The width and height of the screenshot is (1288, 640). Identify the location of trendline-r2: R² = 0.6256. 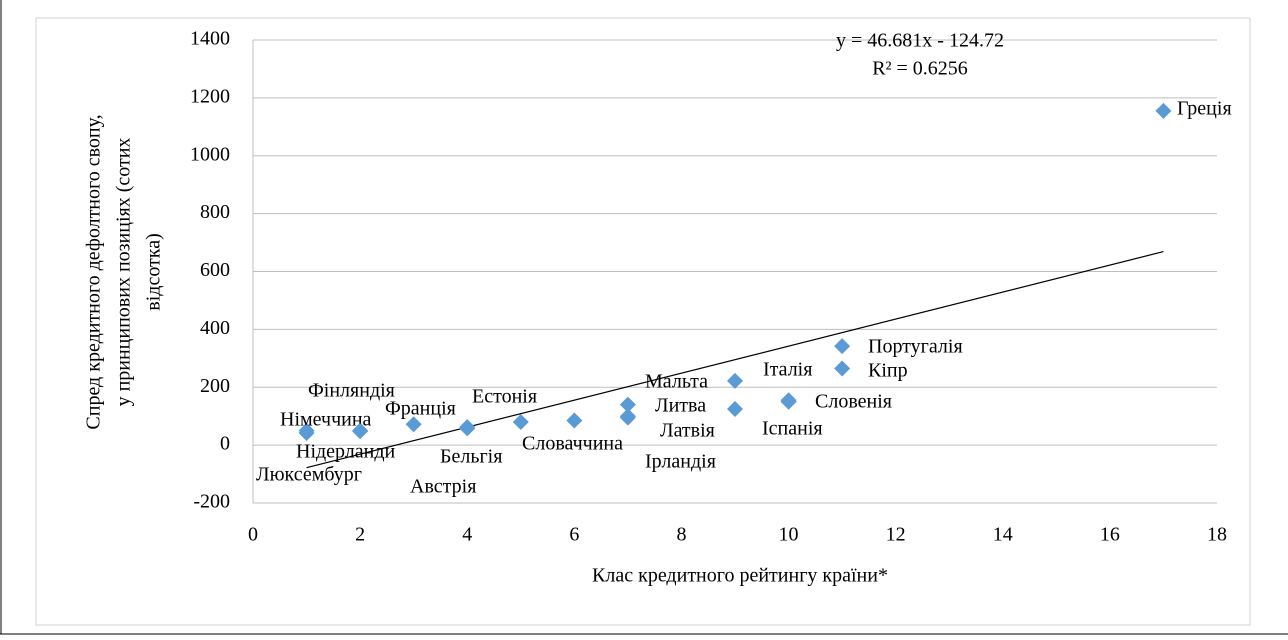
(920, 69).